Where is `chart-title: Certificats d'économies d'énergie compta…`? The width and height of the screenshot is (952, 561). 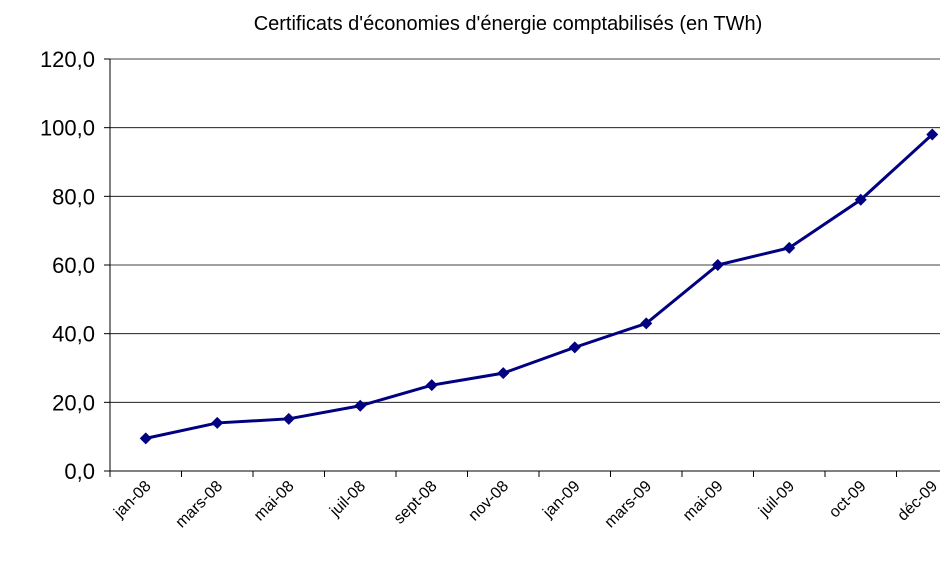
chart-title: Certificats d'économies d'énergie compta… is located at coordinates (508, 24).